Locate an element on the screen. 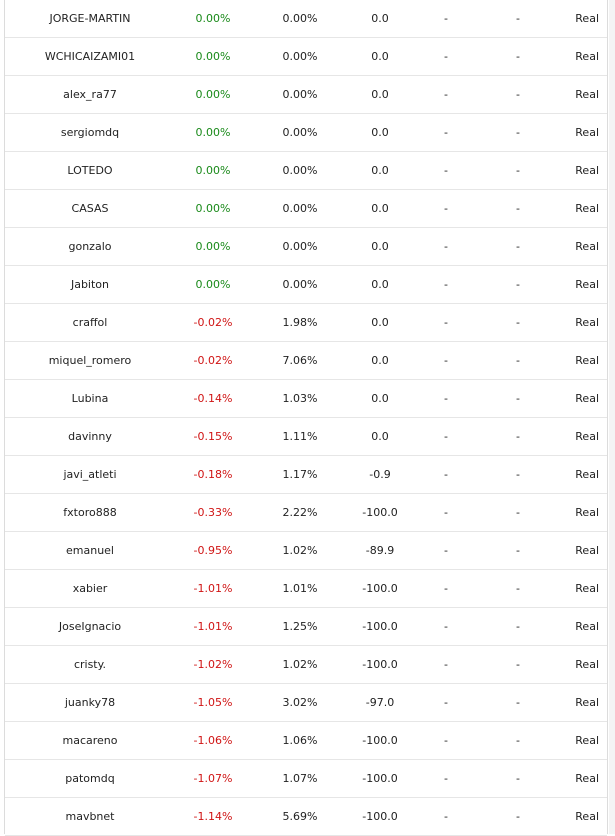 The image size is (615, 836). table-row: javi_atleti -0.18% 1.17% -0.9 - - Real is located at coordinates (306, 475).